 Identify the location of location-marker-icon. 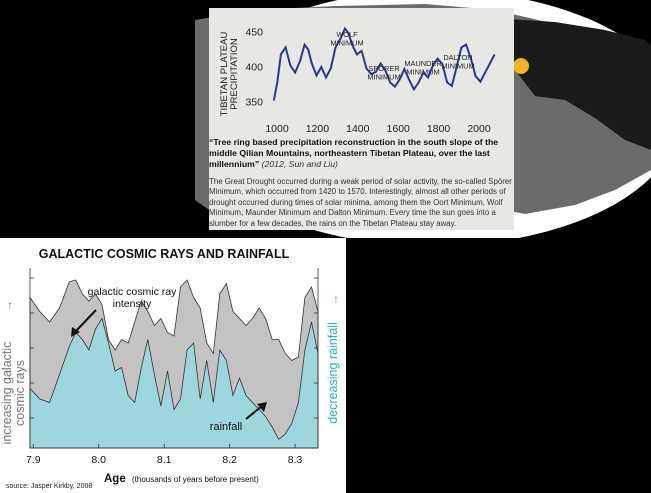
(521, 66).